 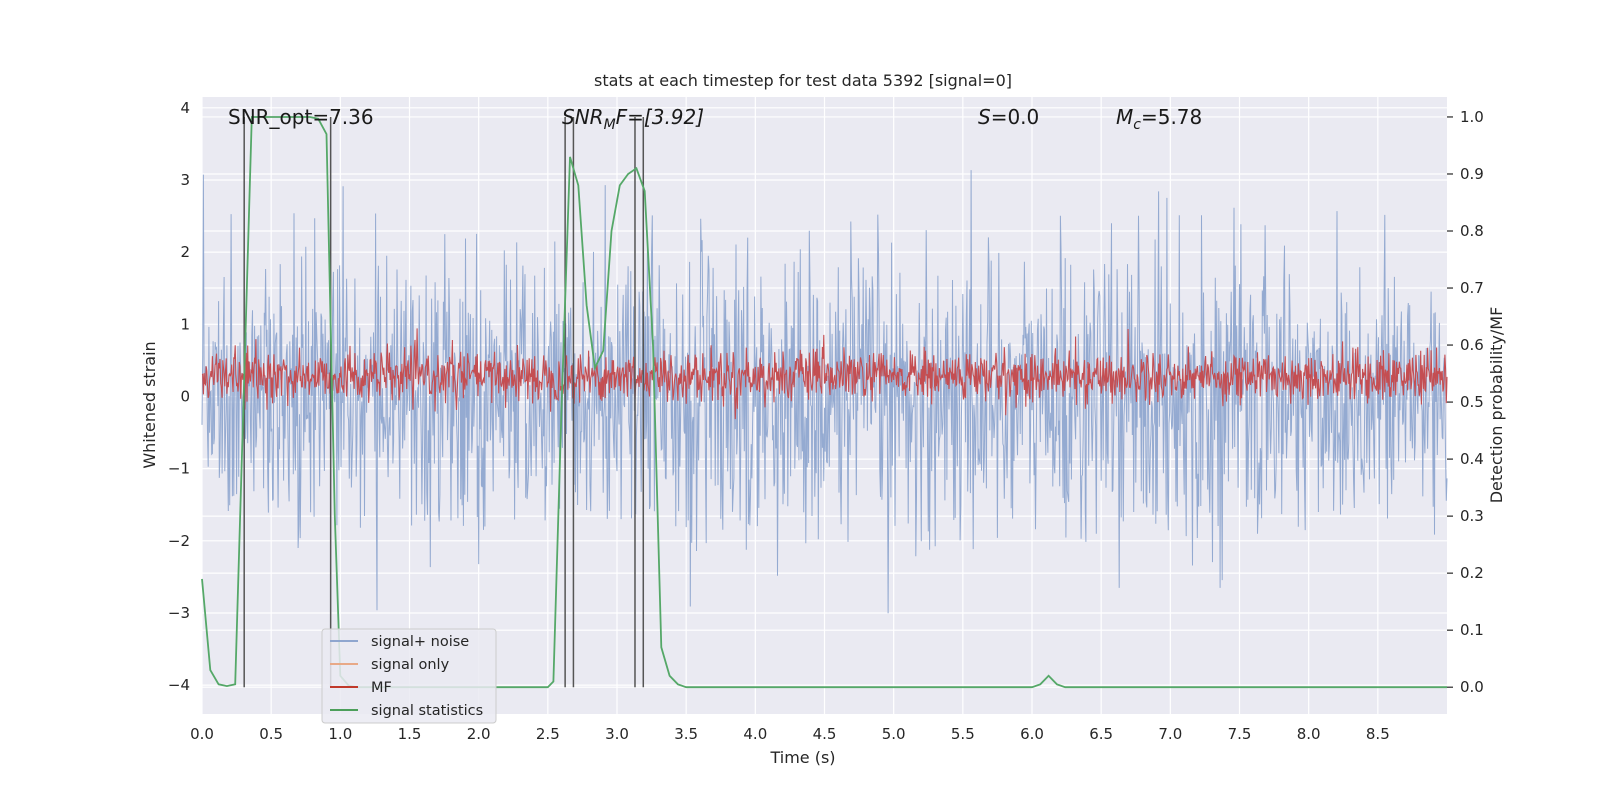 I want to click on left-tick-label: 1, so click(x=185, y=324).